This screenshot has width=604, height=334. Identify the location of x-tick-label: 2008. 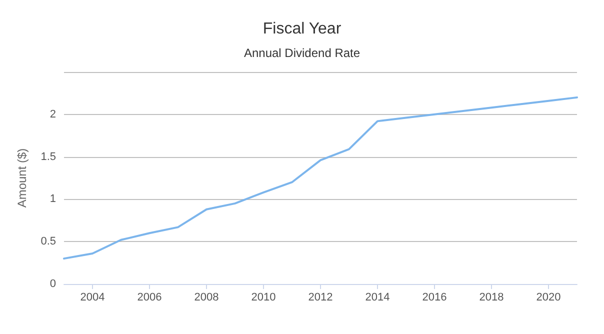
(206, 298).